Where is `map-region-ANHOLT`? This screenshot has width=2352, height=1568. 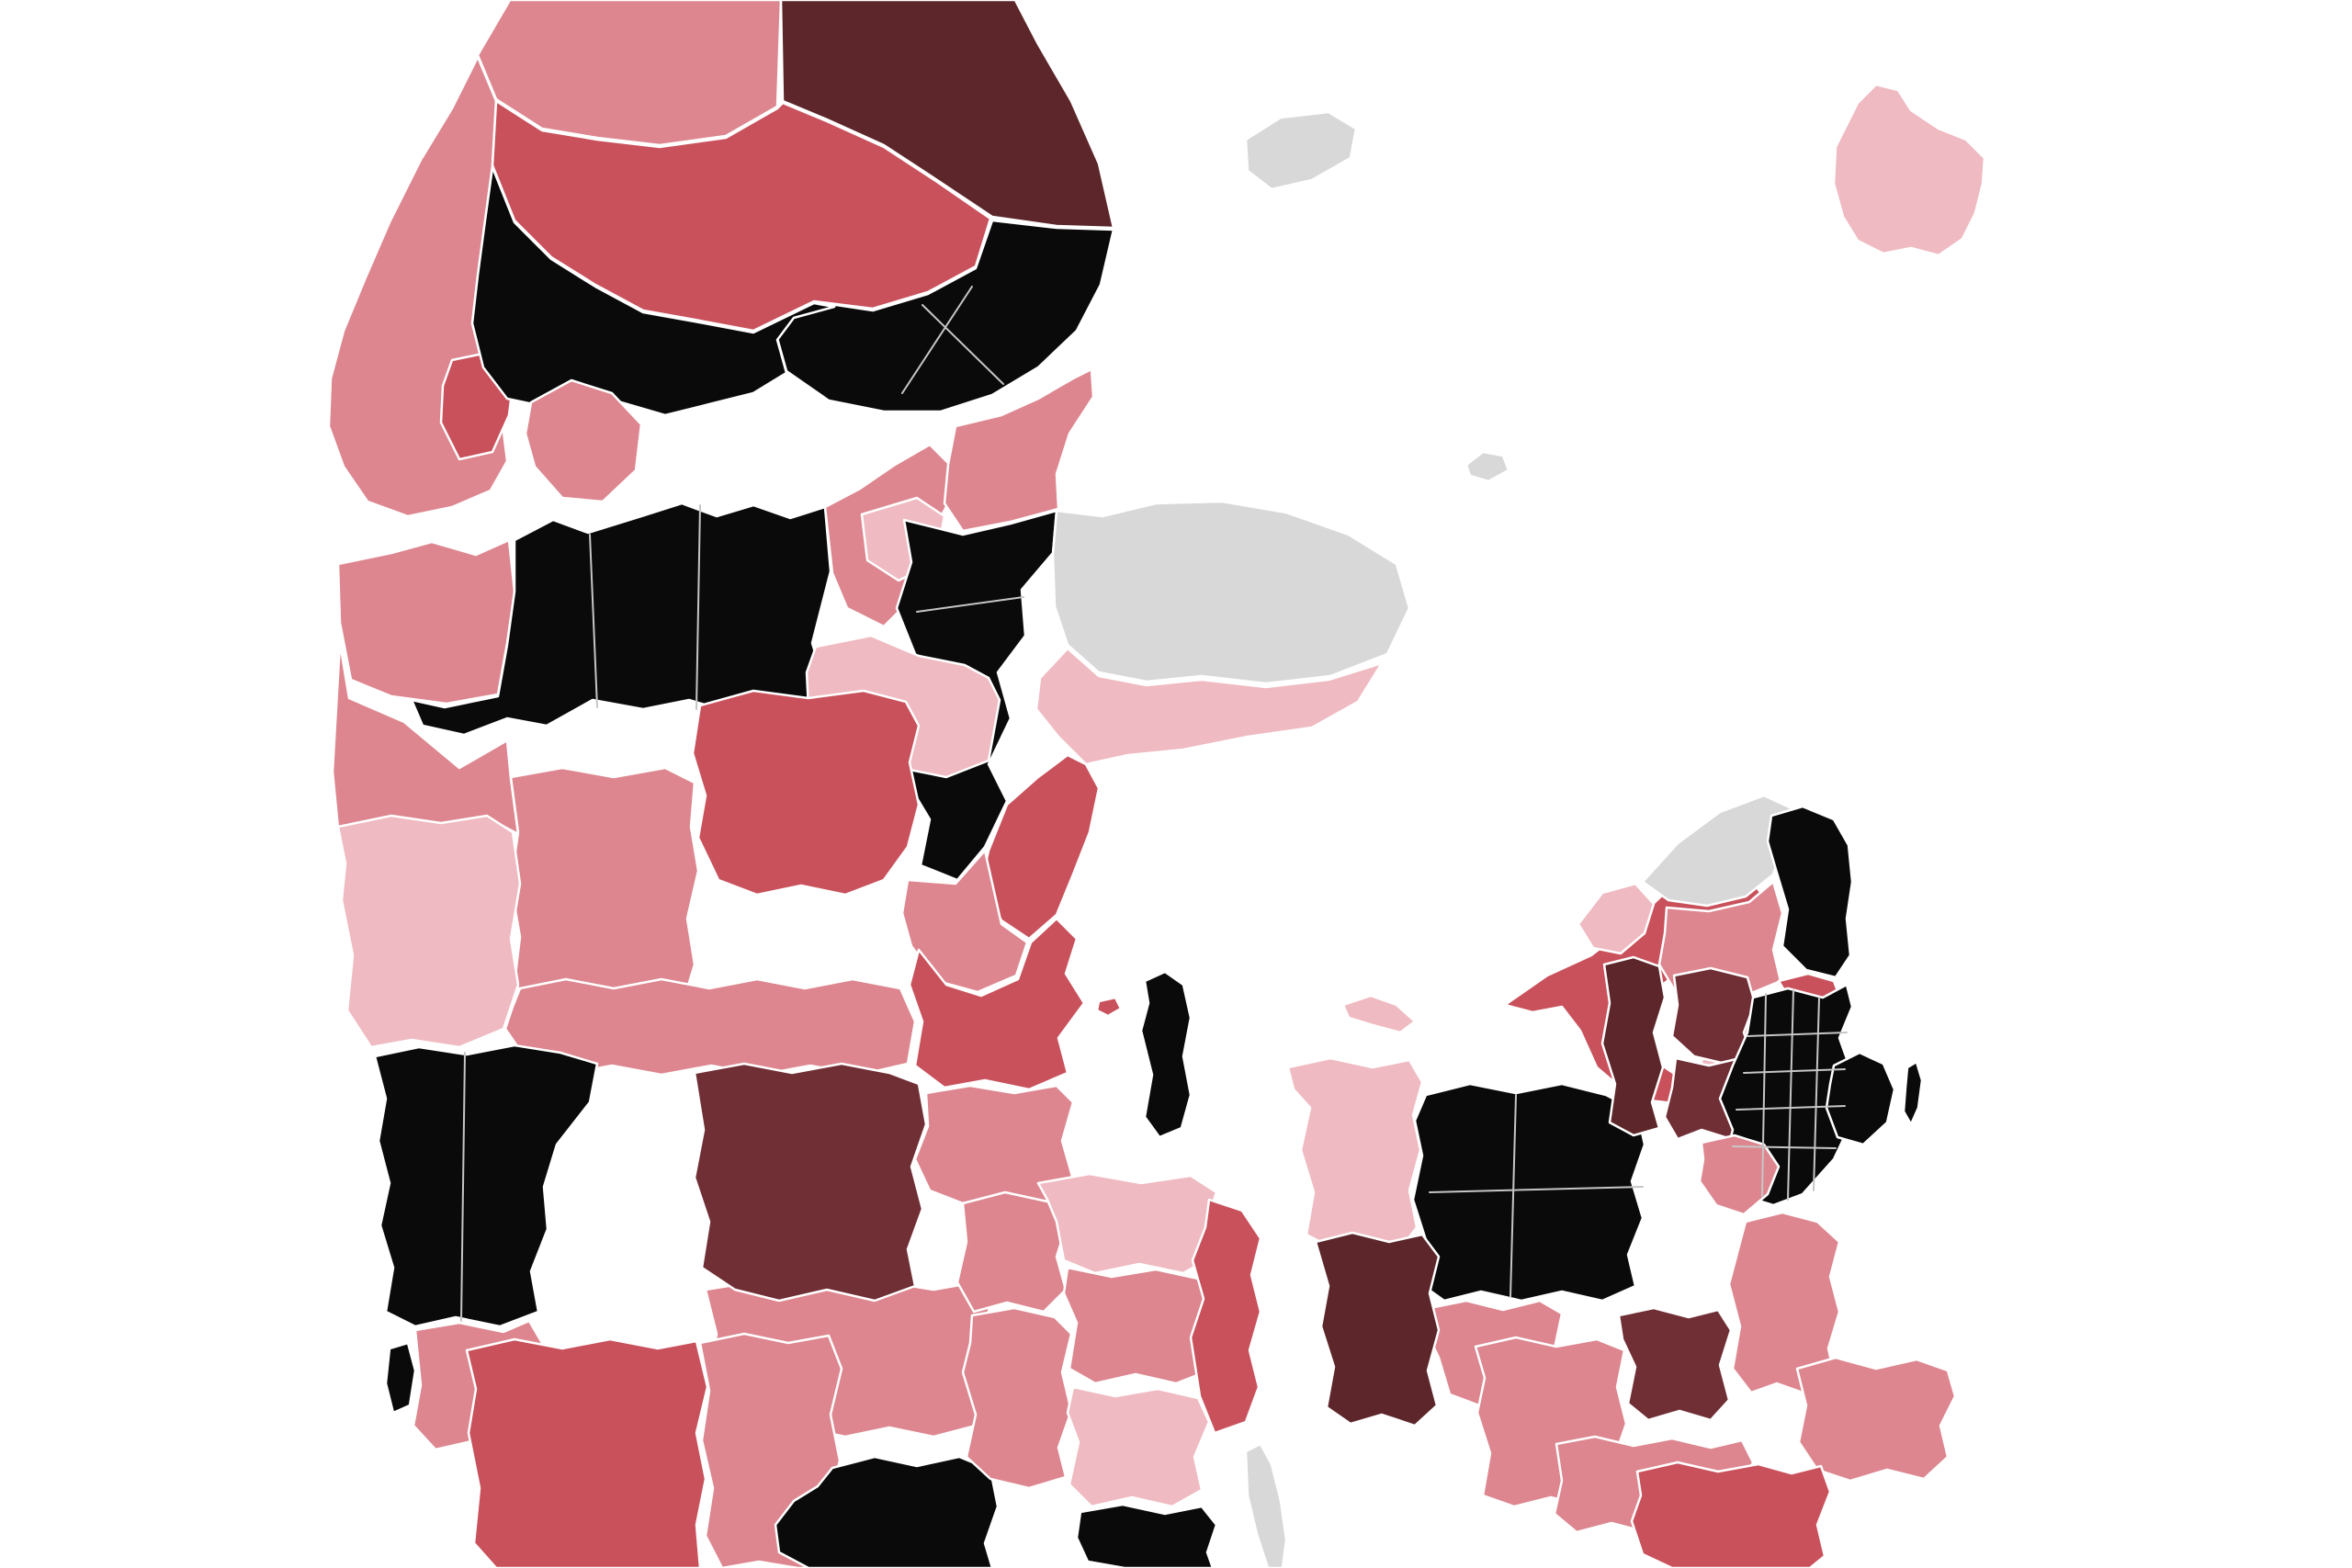
map-region-ANHOLT is located at coordinates (1487, 466).